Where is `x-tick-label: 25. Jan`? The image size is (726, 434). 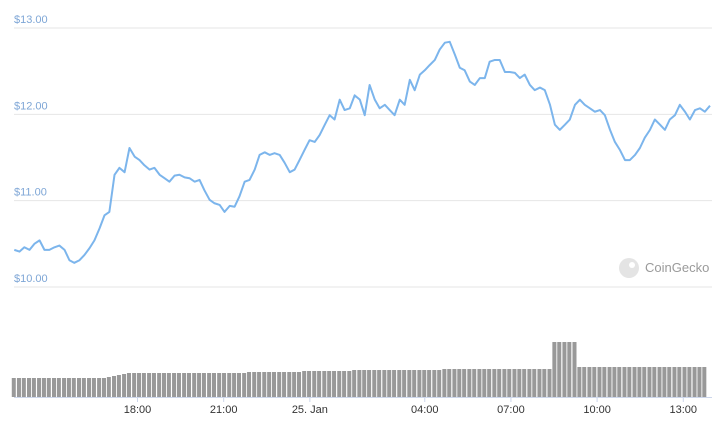
x-tick-label: 25. Jan is located at coordinates (310, 410).